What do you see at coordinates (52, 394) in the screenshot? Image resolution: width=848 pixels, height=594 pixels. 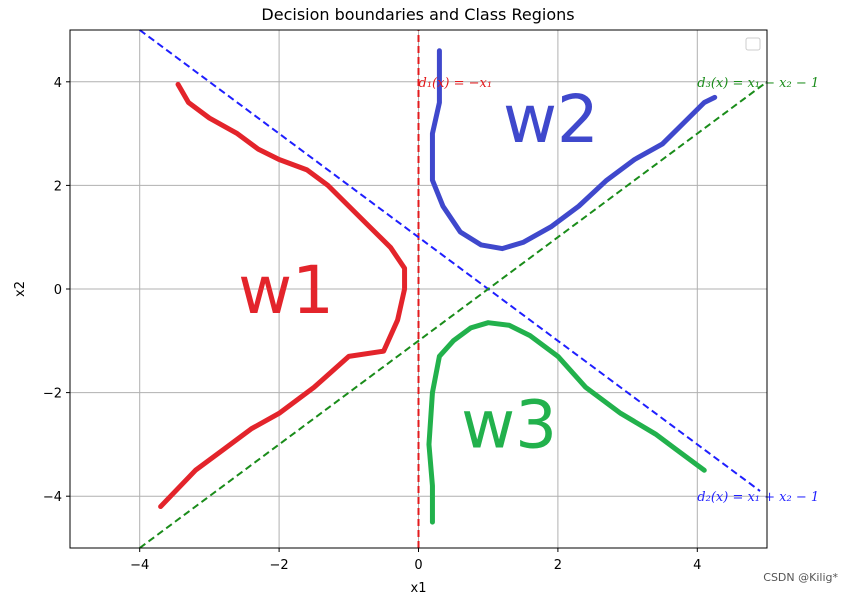 I see `y-tick-label: −2` at bounding box center [52, 394].